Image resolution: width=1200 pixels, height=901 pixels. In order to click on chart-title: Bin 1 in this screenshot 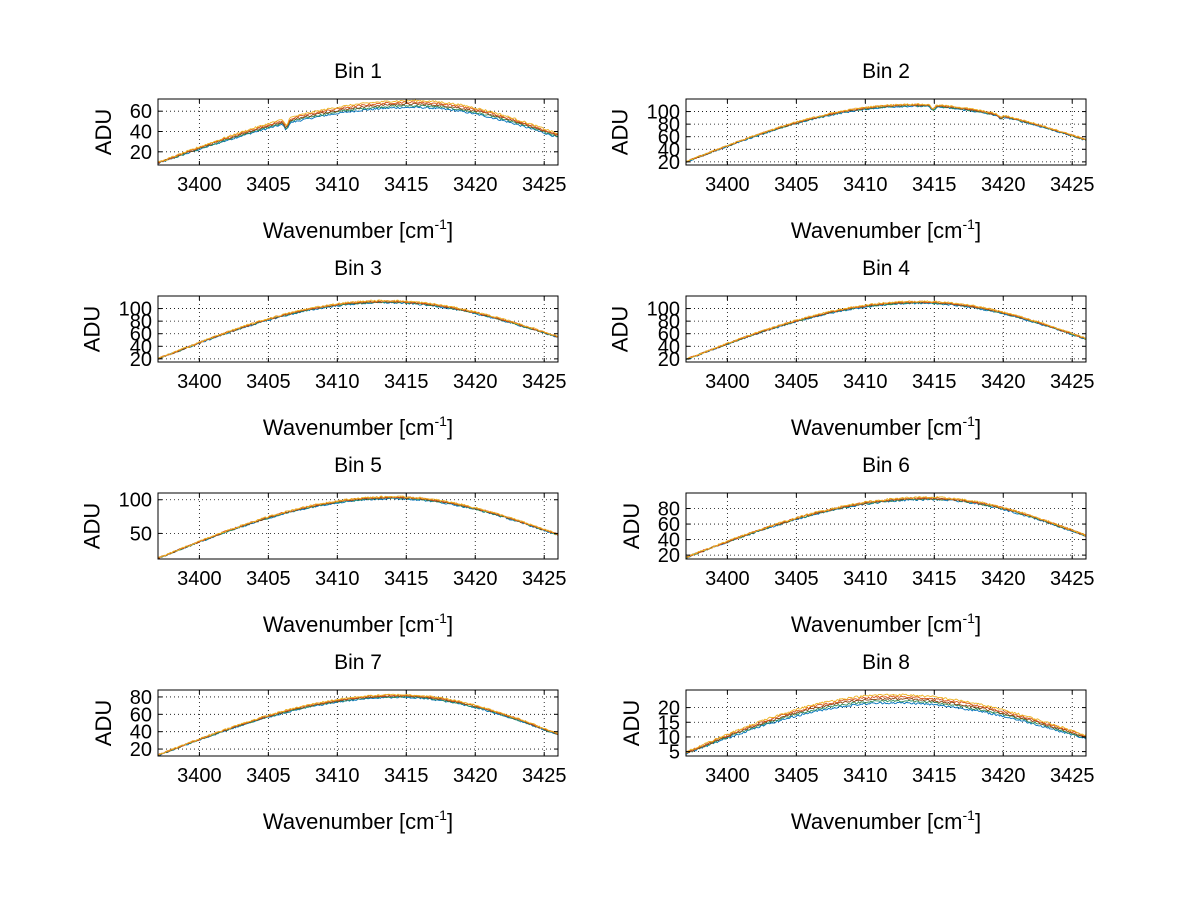, I will do `click(358, 71)`.